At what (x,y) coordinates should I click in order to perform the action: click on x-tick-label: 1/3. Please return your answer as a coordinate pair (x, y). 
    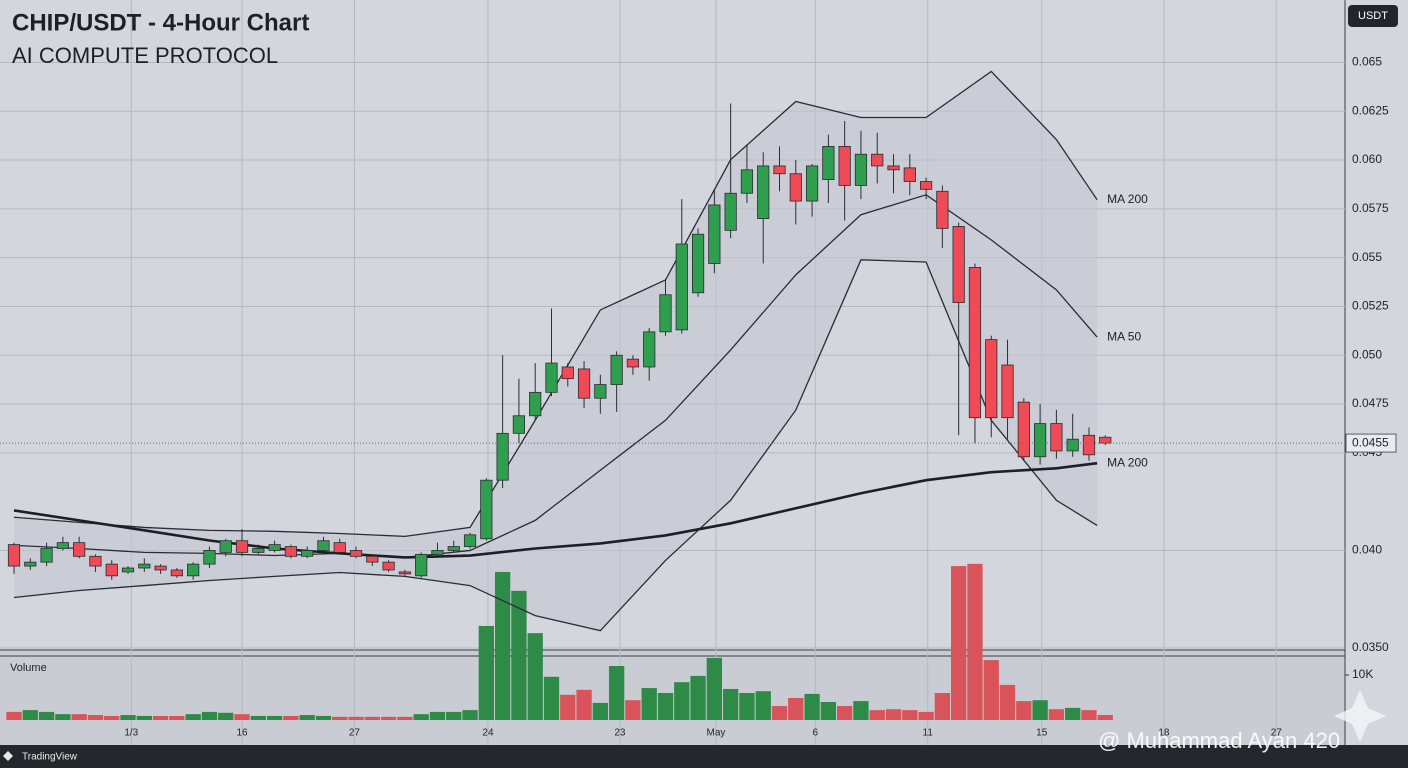
    Looking at the image, I should click on (131, 733).